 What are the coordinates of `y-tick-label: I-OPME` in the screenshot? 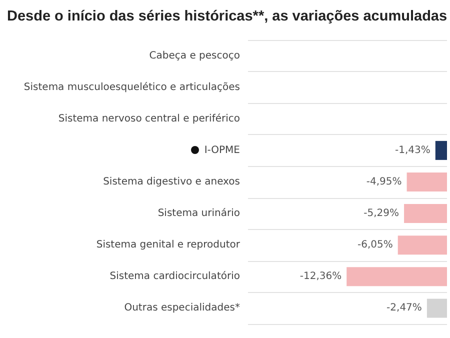 It's located at (222, 150).